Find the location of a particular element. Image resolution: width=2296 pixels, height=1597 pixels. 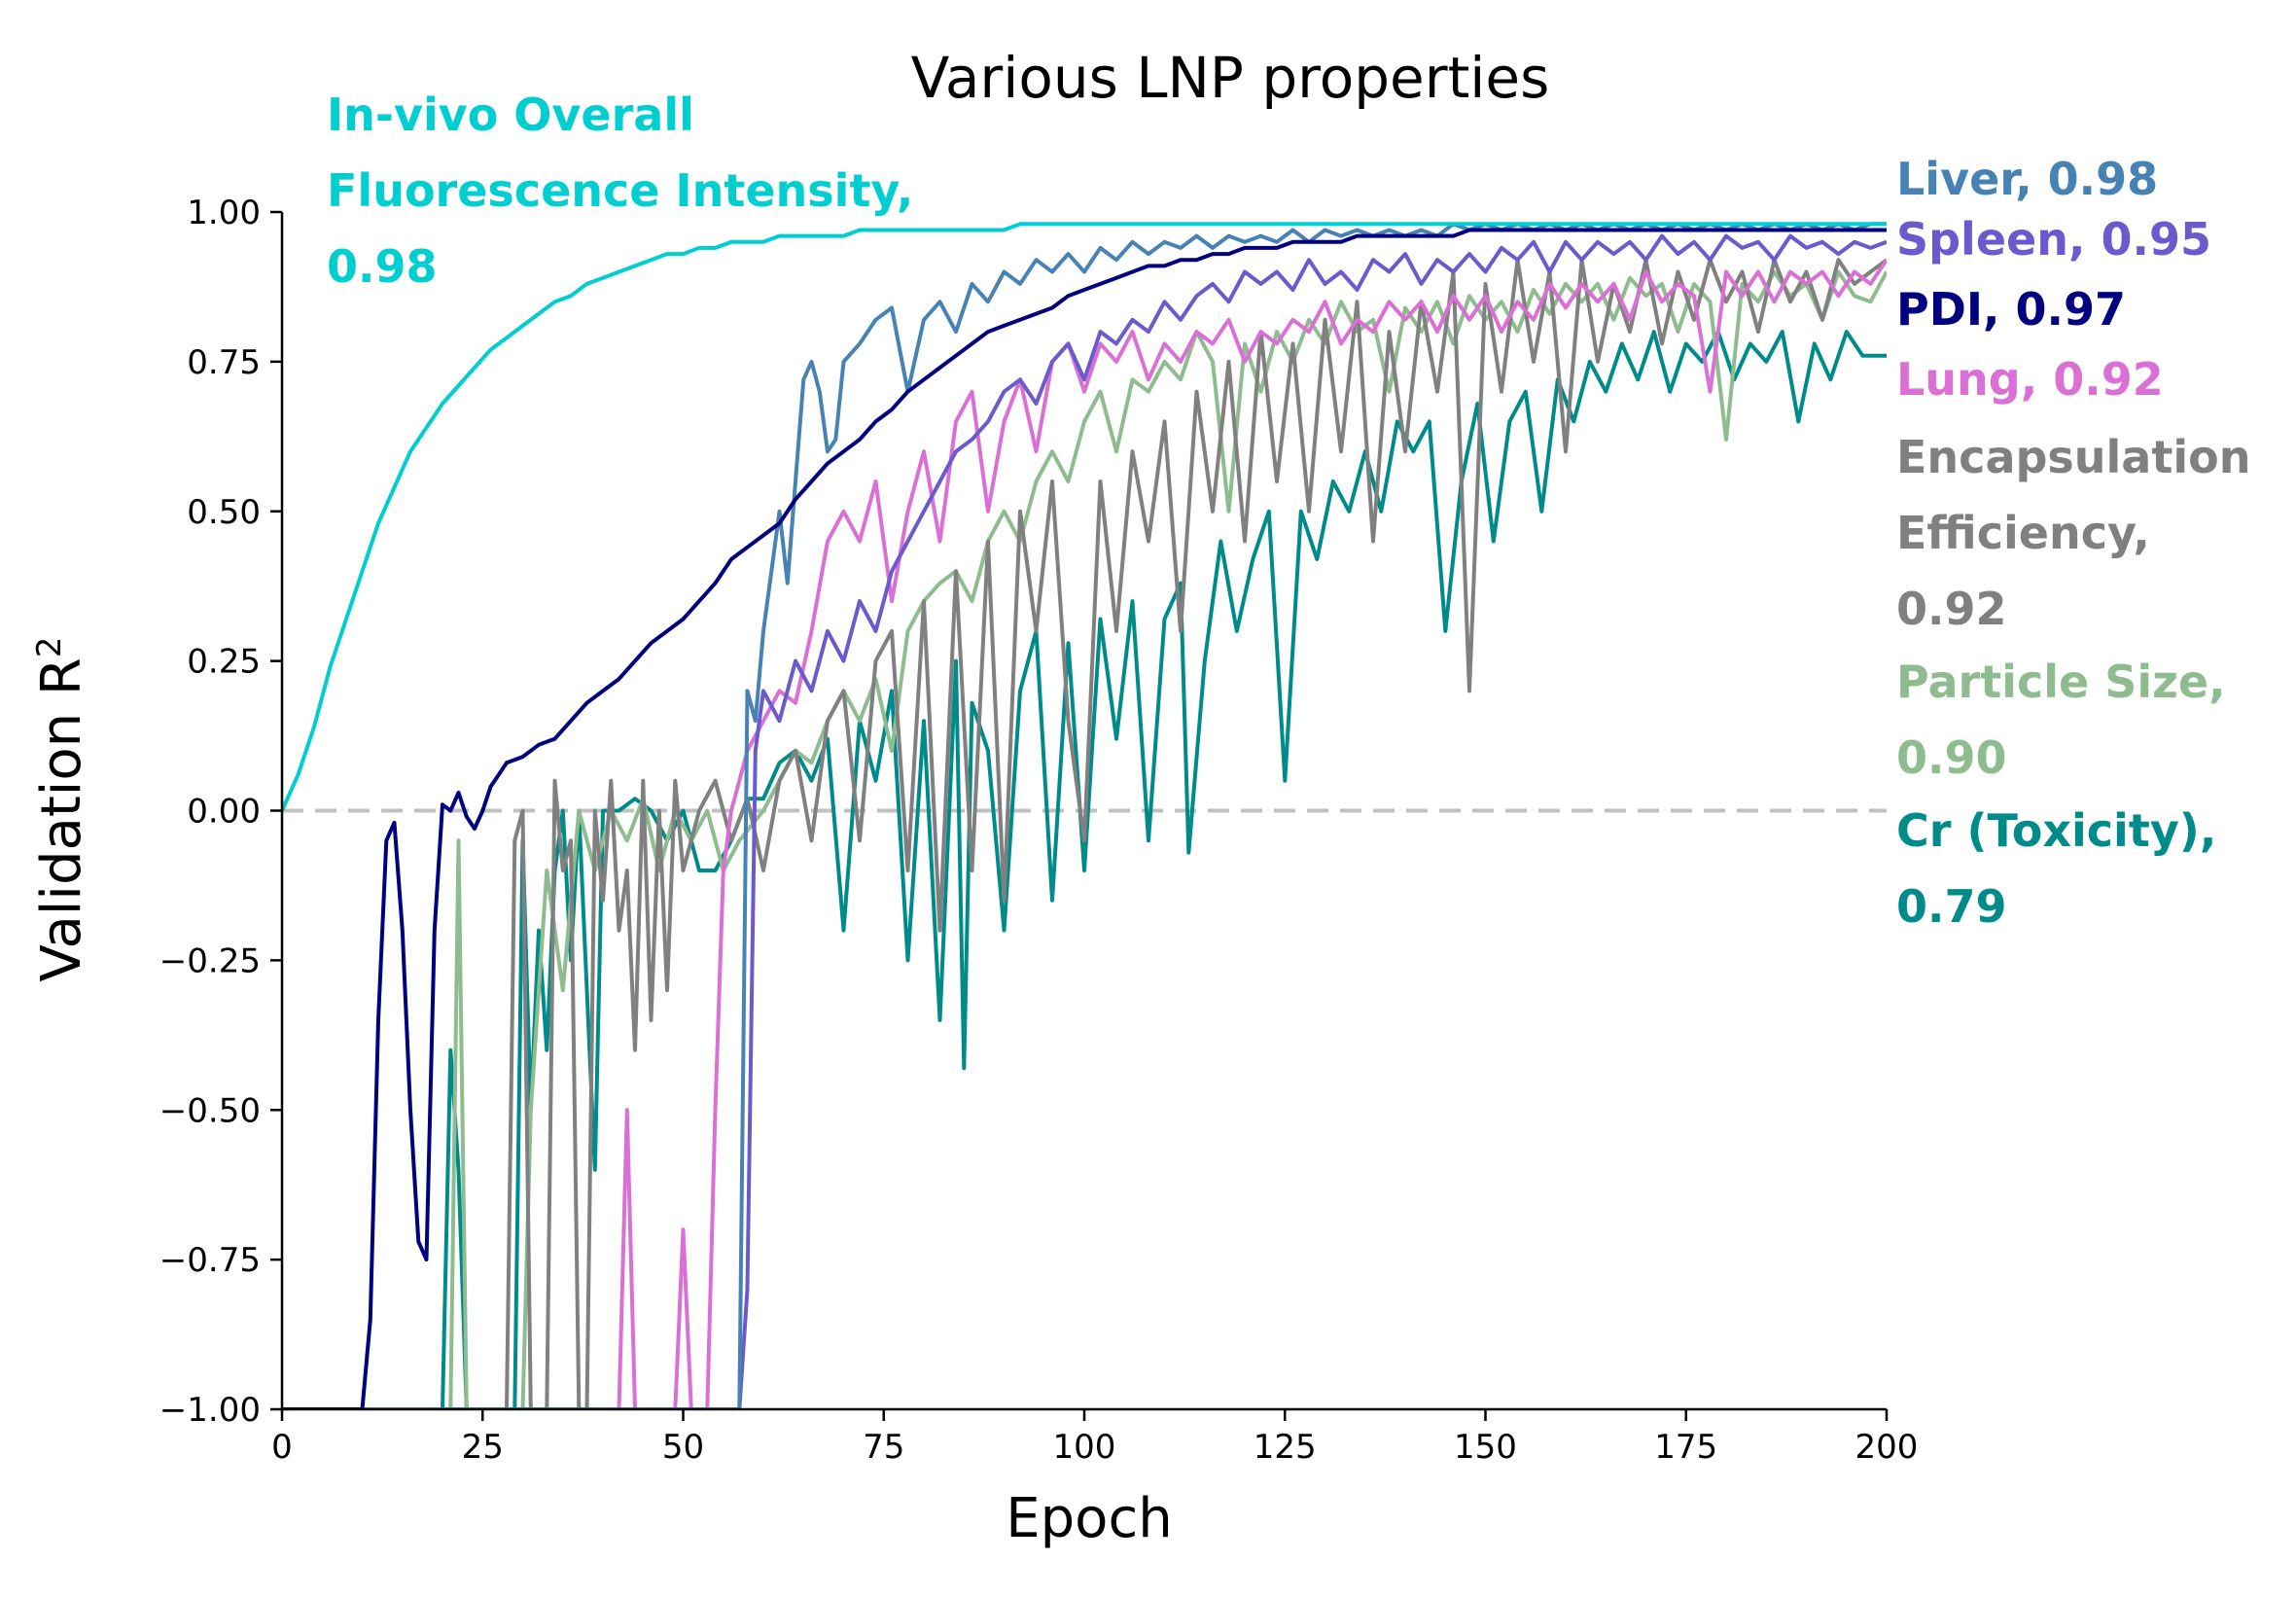

series-label-lung: Lung, 0.92 is located at coordinates (2030, 379).